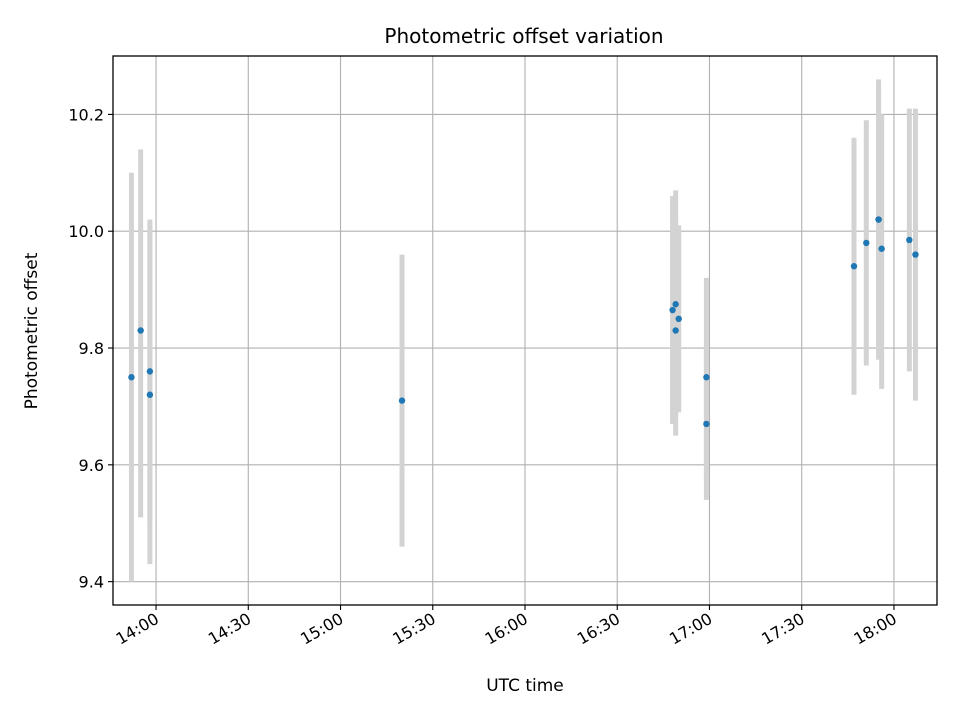  What do you see at coordinates (32, 330) in the screenshot?
I see `y-axis-label: Photometric offset` at bounding box center [32, 330].